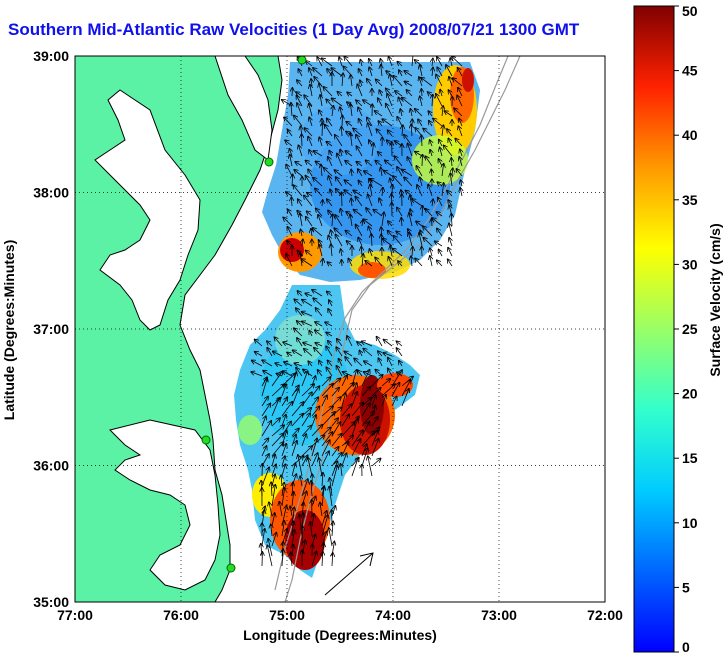 The height and width of the screenshot is (659, 724). I want to click on y-tick-label: 35:00, so click(51, 602).